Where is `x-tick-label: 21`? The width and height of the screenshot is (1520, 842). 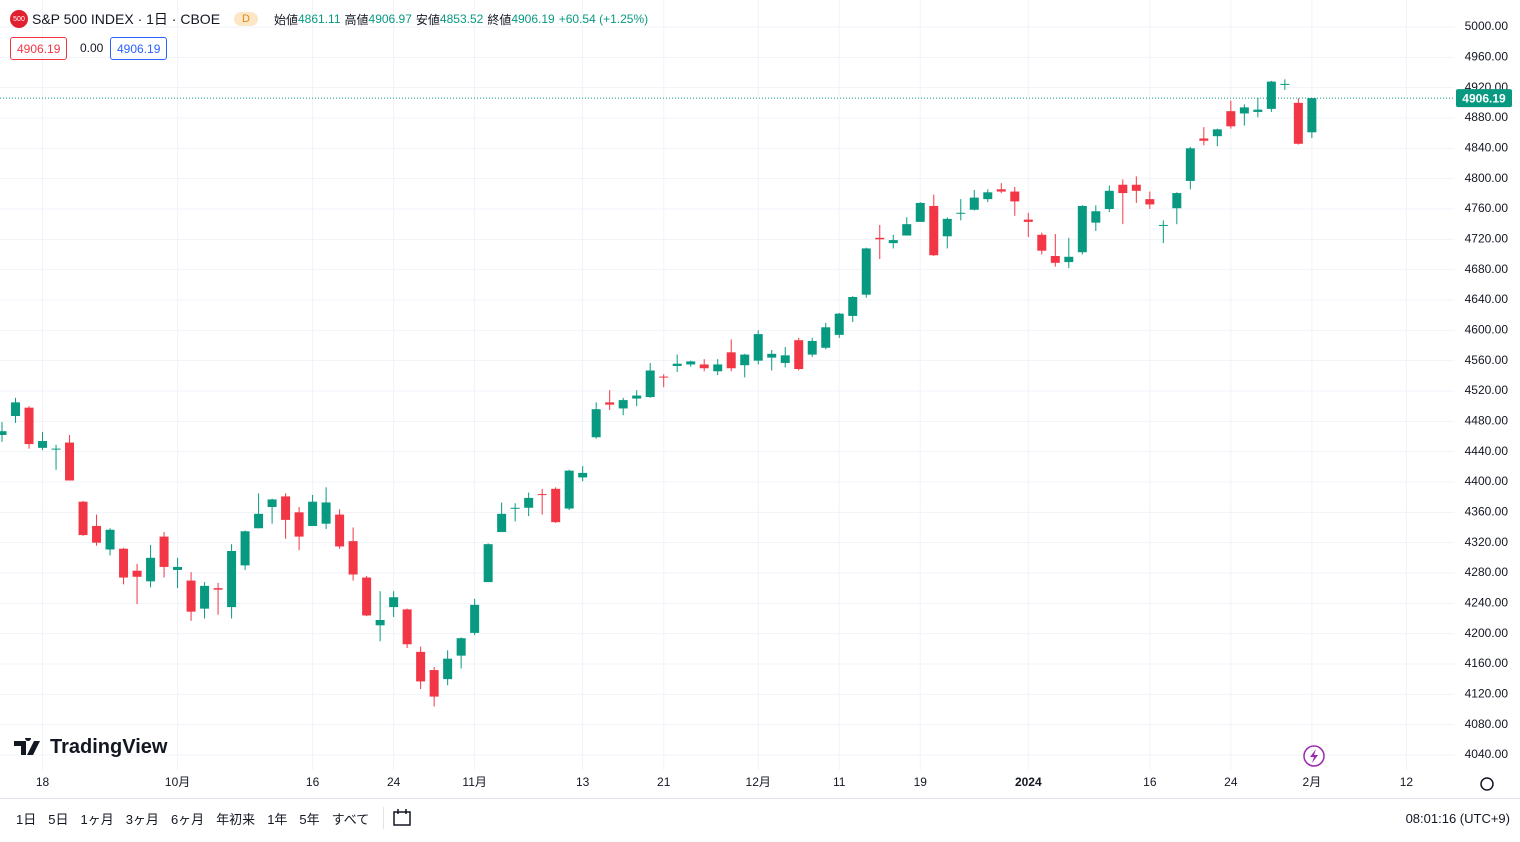
x-tick-label: 21 is located at coordinates (664, 782).